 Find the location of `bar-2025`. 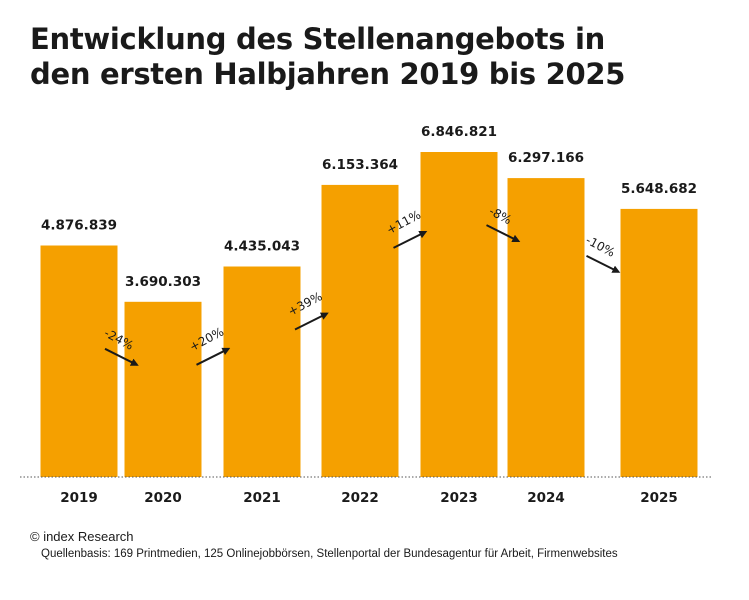

bar-2025 is located at coordinates (659, 342).